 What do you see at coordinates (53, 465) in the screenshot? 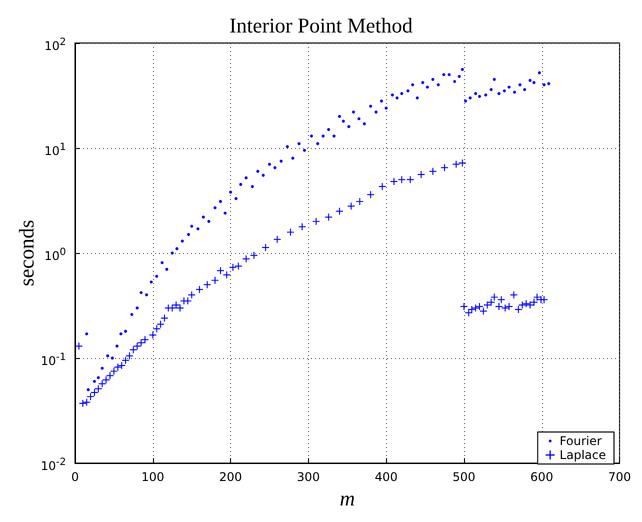
I see `y-tick-label: 10$^{-2}$` at bounding box center [53, 465].